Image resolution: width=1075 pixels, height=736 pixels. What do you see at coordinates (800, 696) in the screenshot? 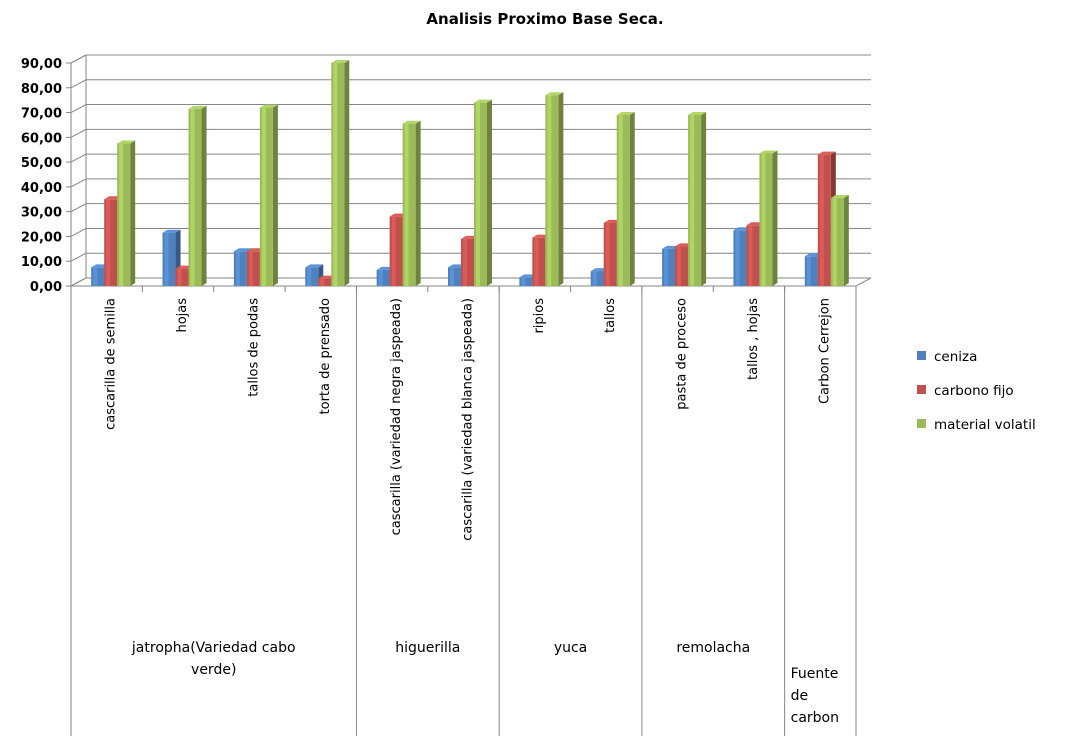
I see `group-label: de` at bounding box center [800, 696].